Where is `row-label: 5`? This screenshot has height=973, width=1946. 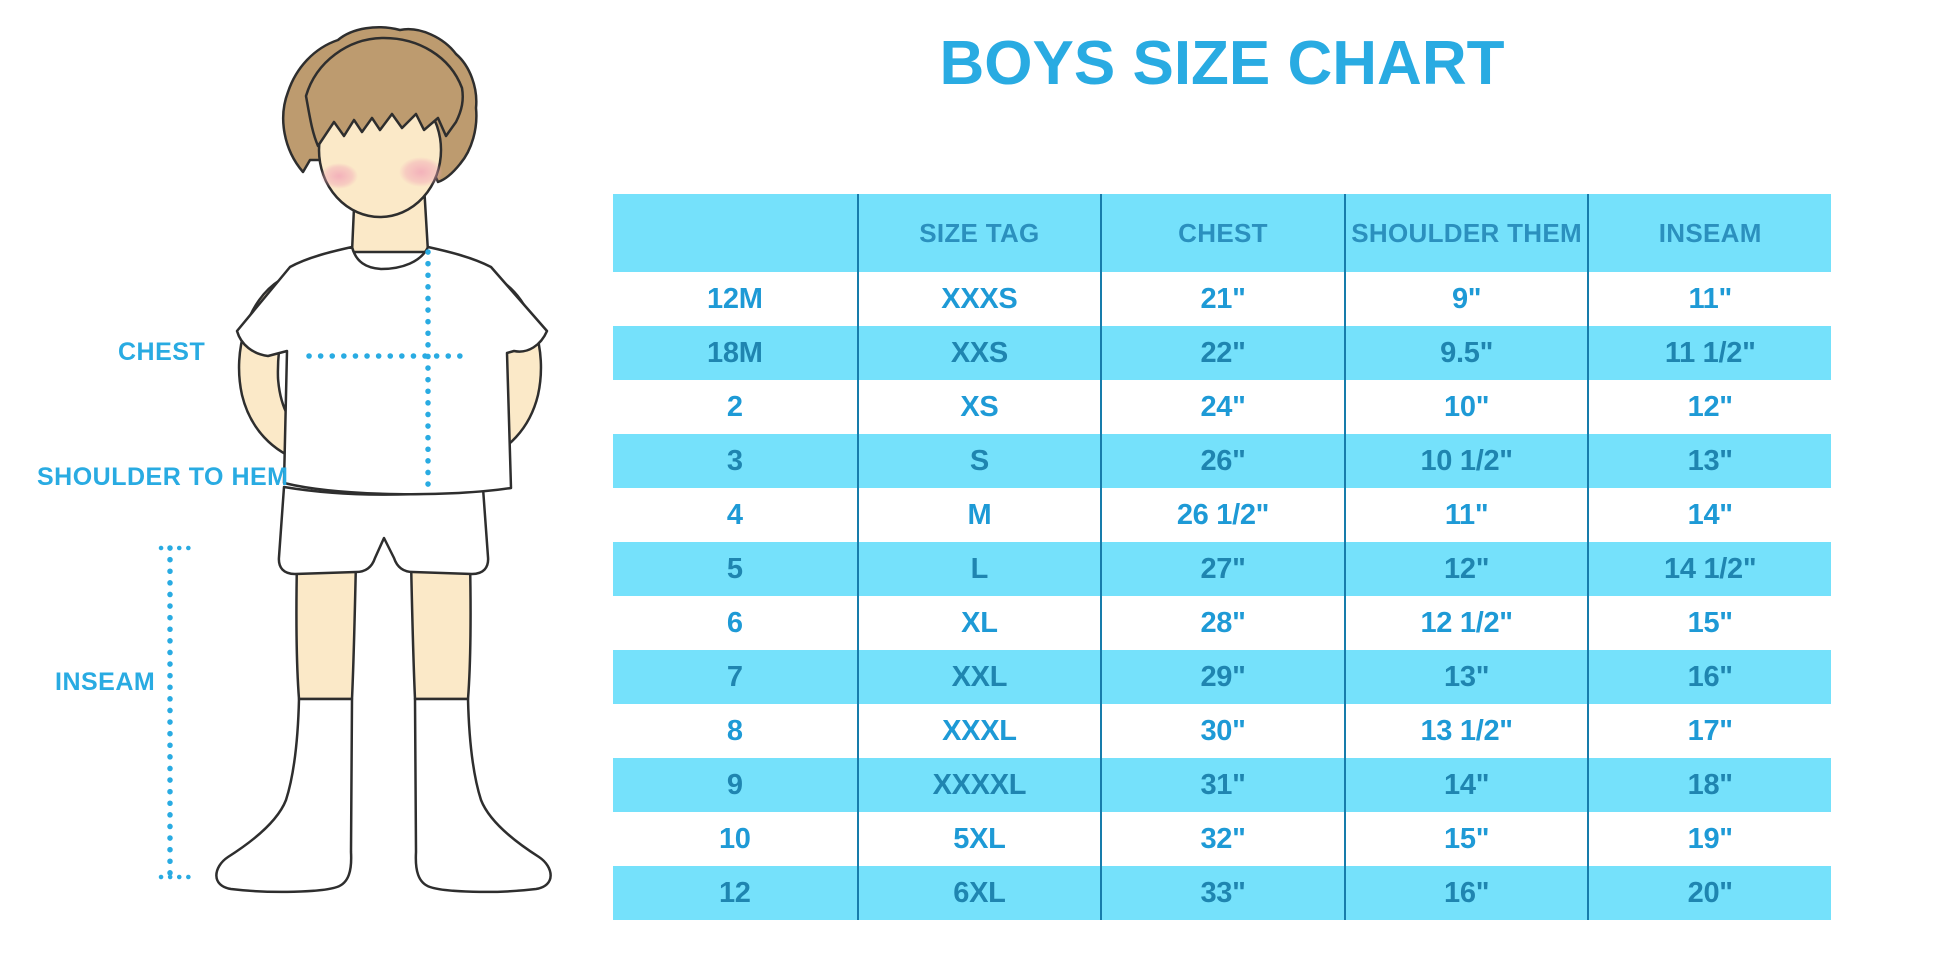 row-label: 5 is located at coordinates (734, 568).